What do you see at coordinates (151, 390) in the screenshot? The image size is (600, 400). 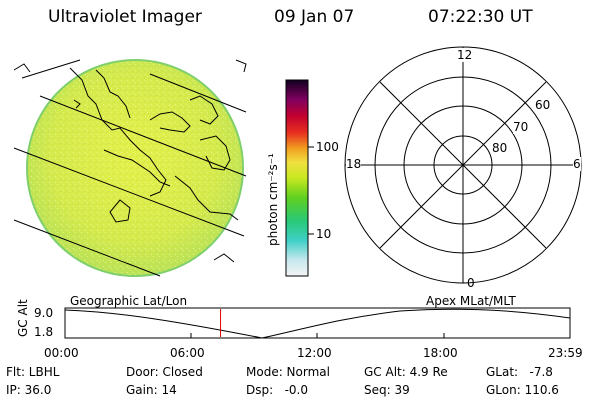 I see `gain-value: Gain: 14` at bounding box center [151, 390].